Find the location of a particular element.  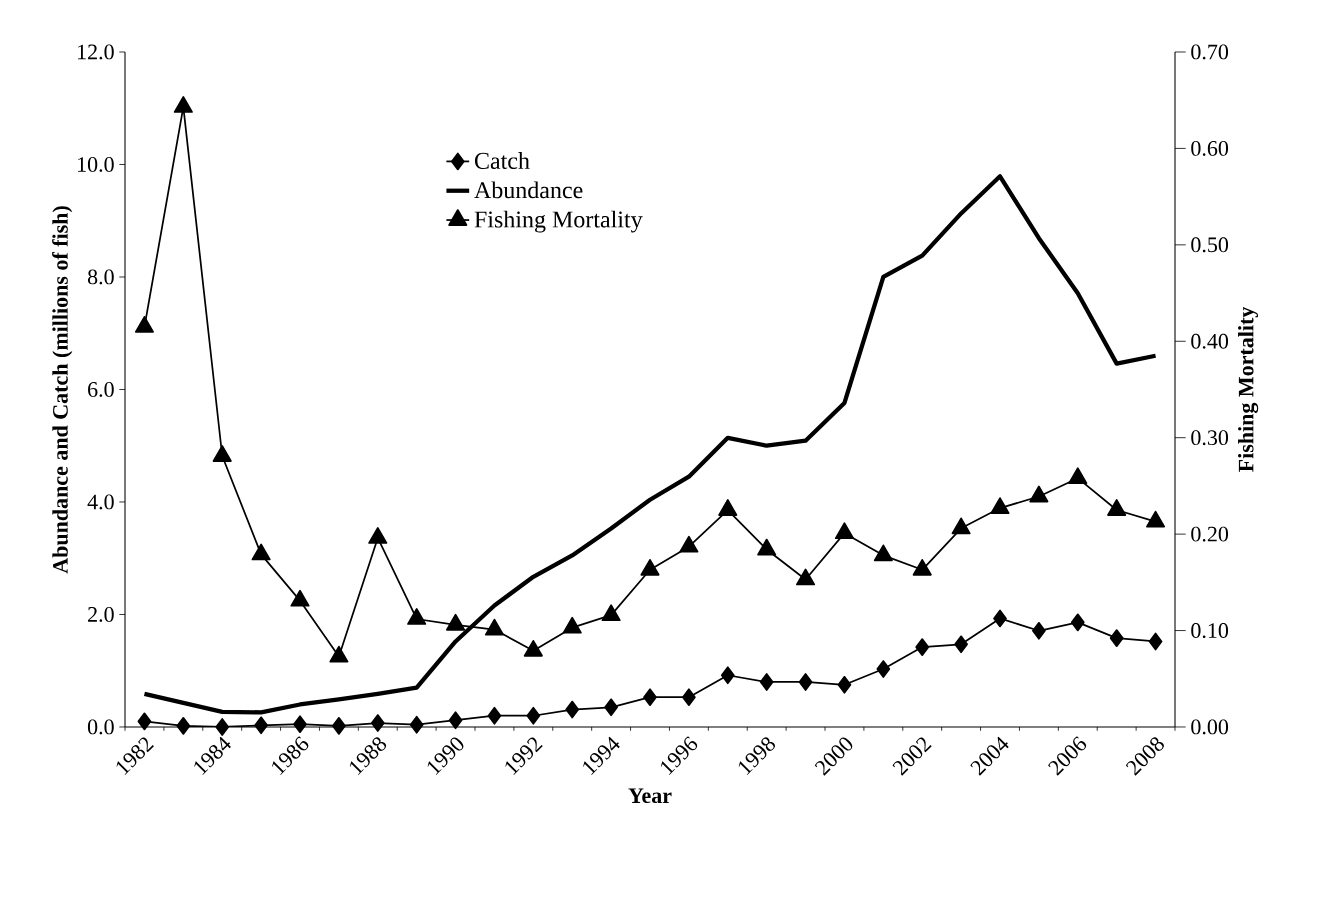

legend-label: Fishing Mortality is located at coordinates (558, 221).